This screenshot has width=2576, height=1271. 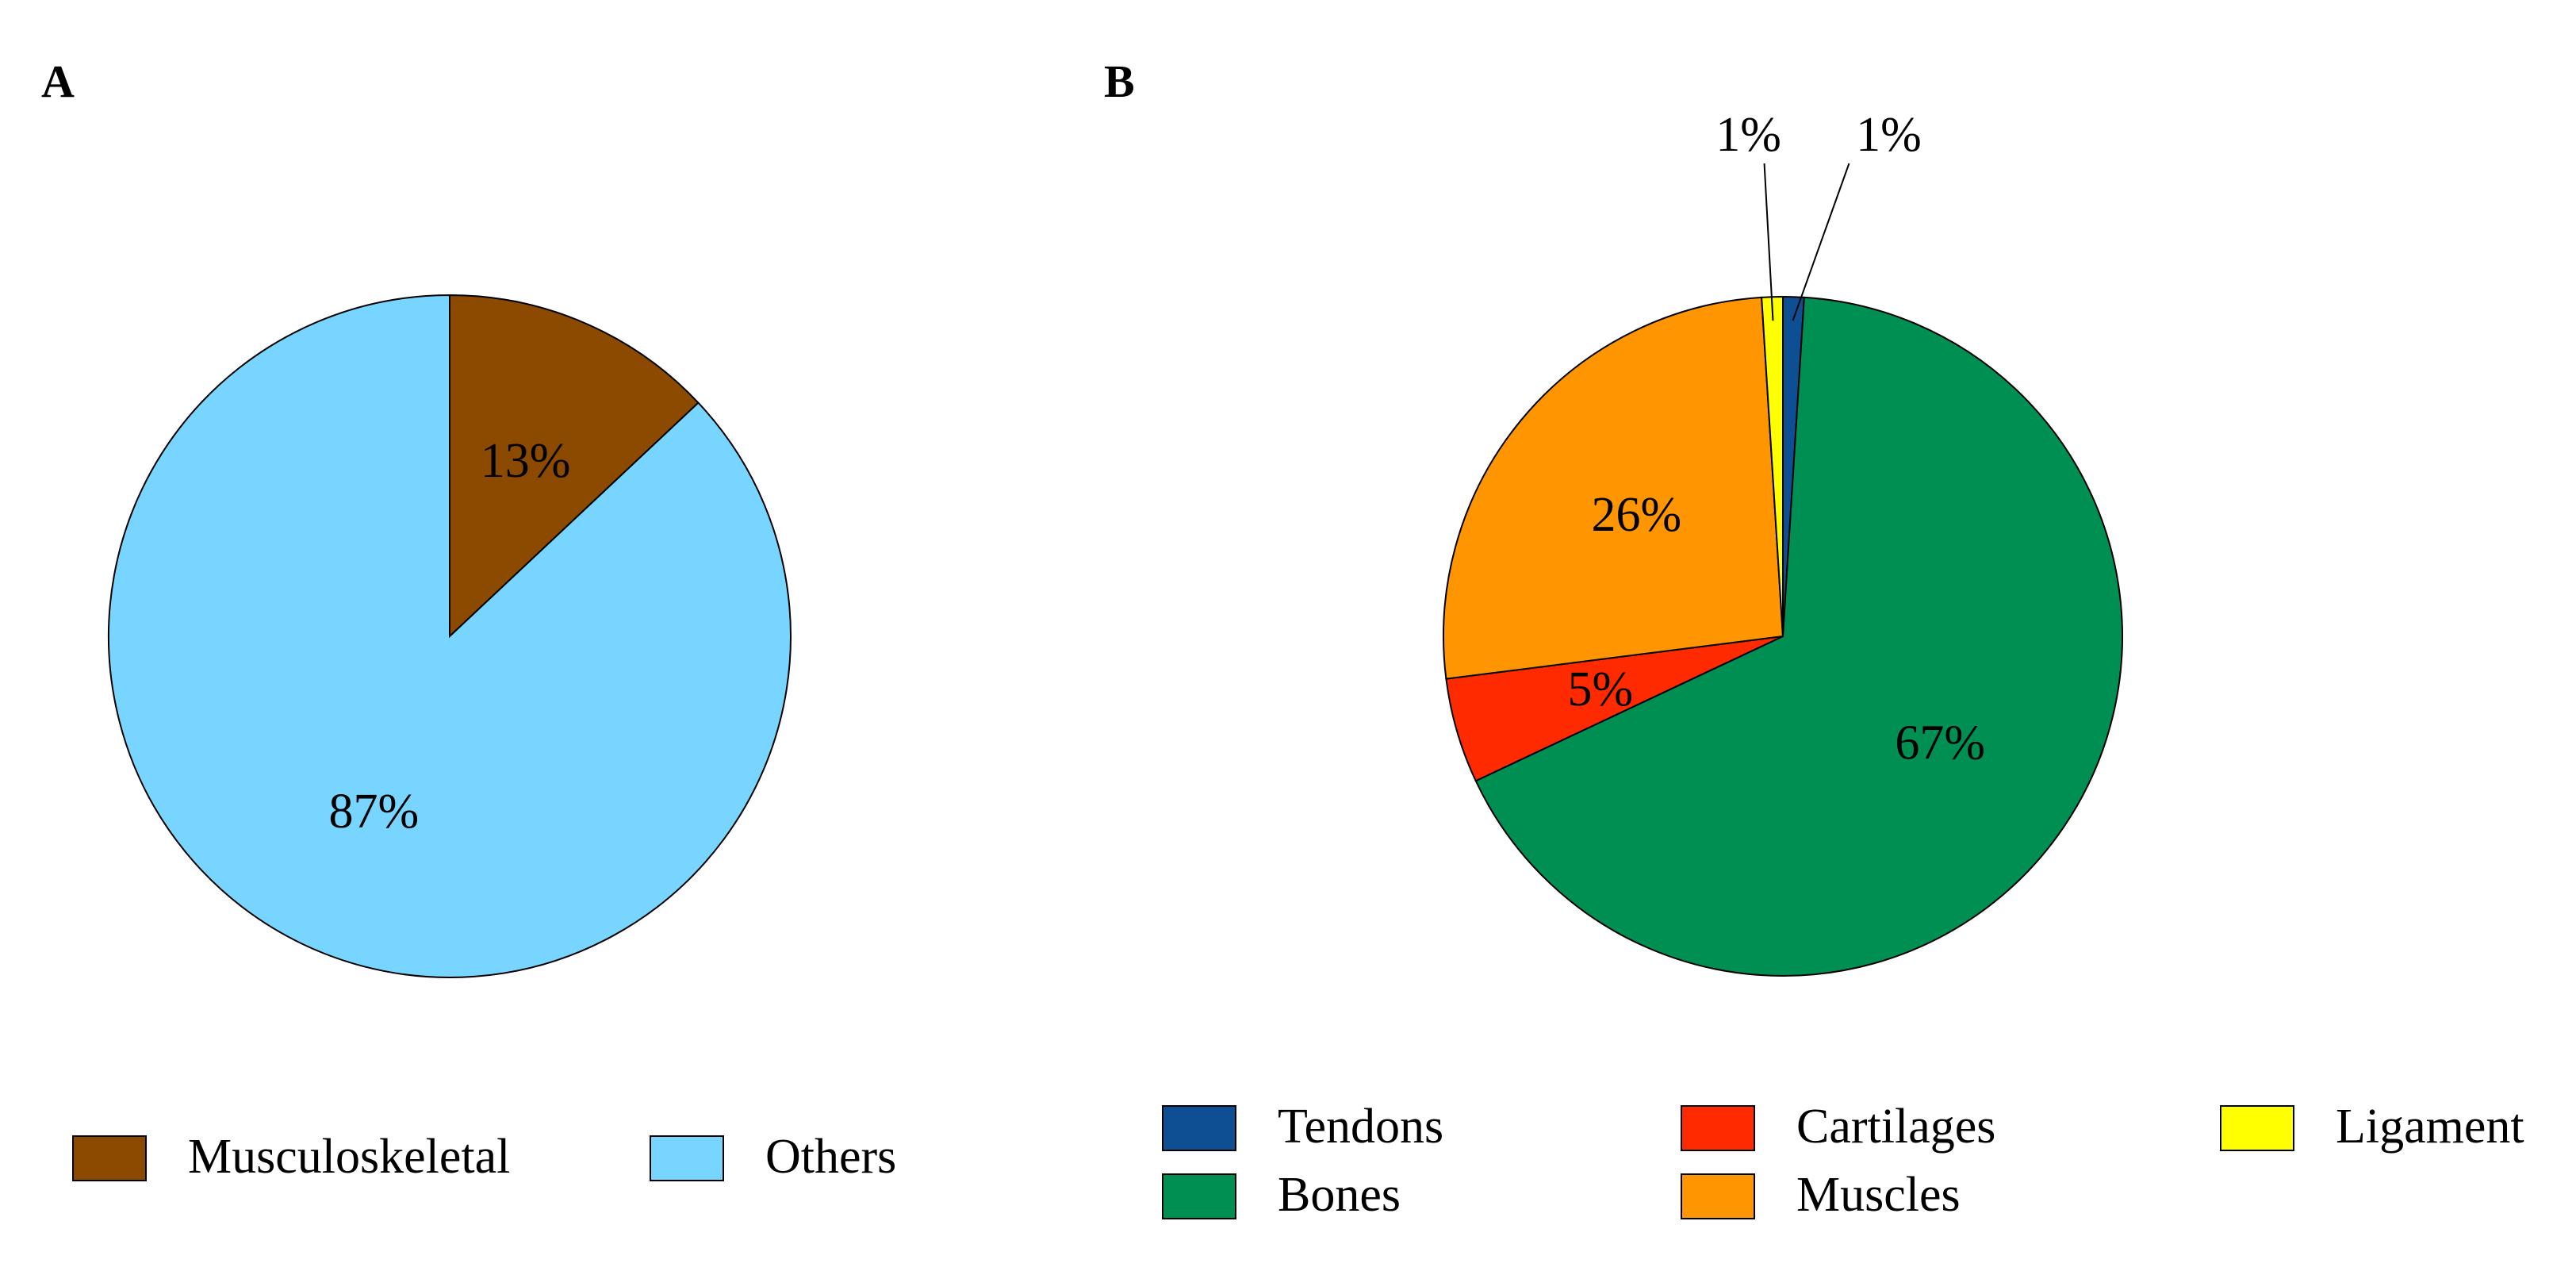 What do you see at coordinates (374, 812) in the screenshot?
I see `slice-label-others: 87%` at bounding box center [374, 812].